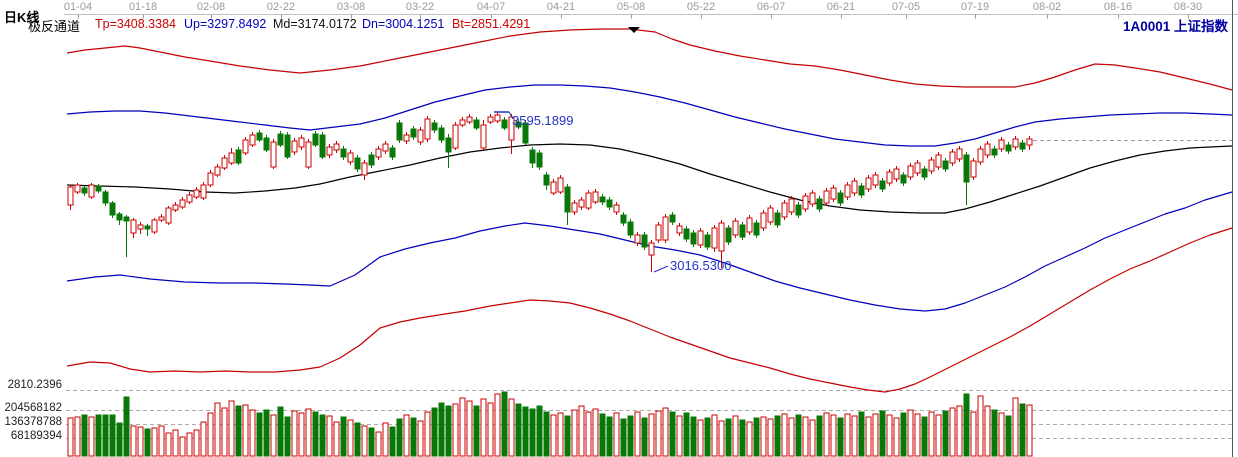 The height and width of the screenshot is (457, 1238). Describe the element at coordinates (543, 120) in the screenshot. I see `high-price-annotation: 3595.1899` at that location.